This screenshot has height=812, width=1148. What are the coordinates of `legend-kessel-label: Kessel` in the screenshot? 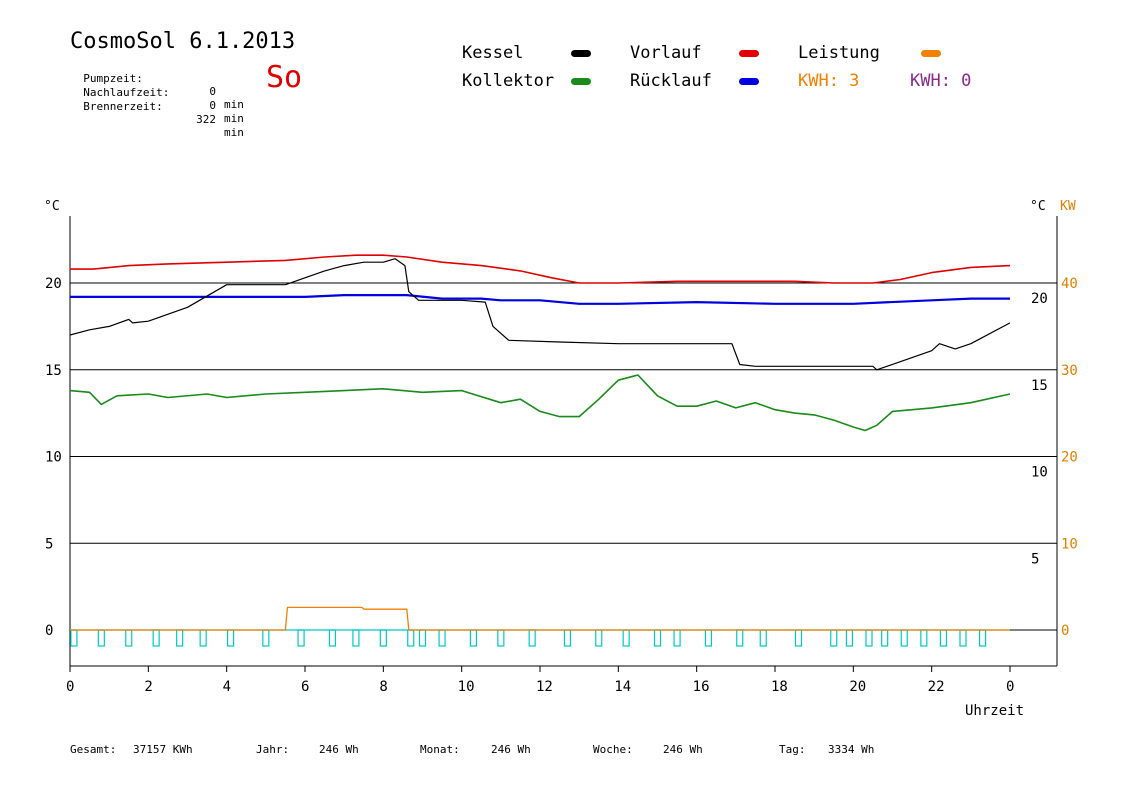 It's located at (493, 53).